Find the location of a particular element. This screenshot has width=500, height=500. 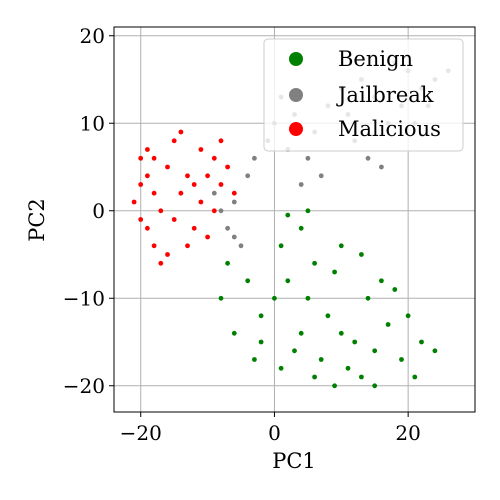

legend-label-jailbreak: Jailbreak is located at coordinates (385, 95).